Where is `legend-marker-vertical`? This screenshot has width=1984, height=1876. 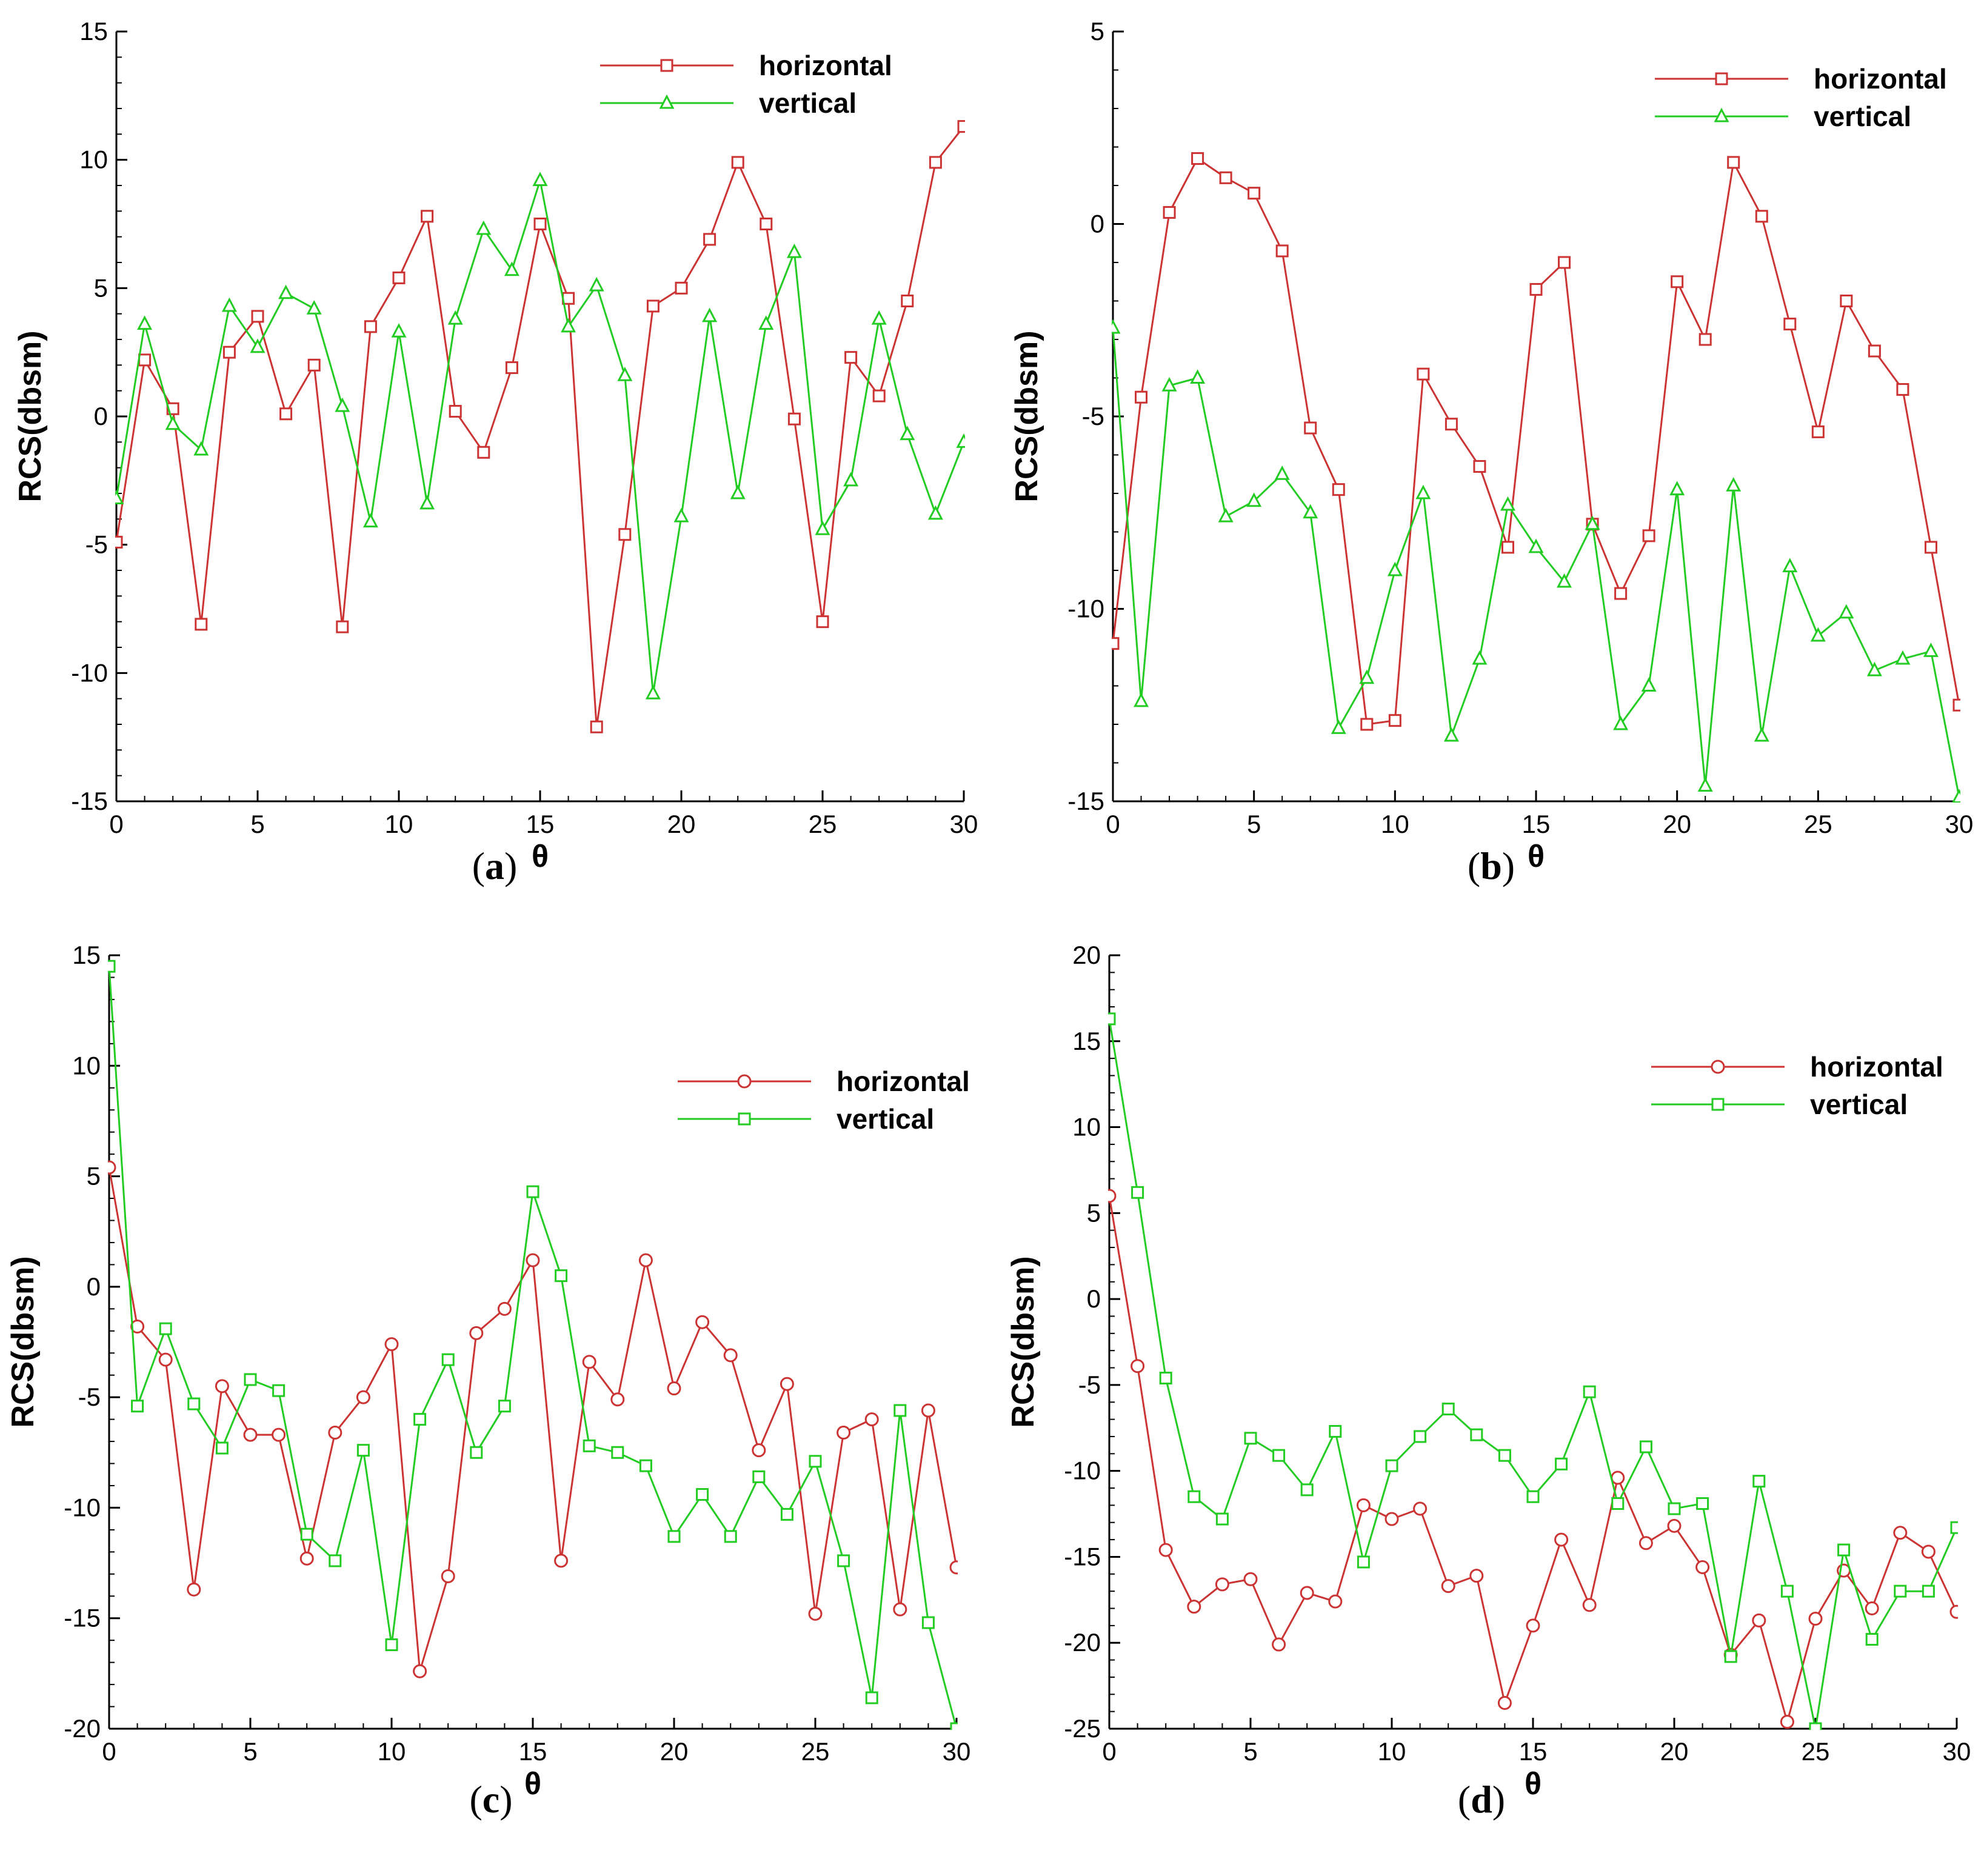
legend-marker-vertical is located at coordinates (1721, 115).